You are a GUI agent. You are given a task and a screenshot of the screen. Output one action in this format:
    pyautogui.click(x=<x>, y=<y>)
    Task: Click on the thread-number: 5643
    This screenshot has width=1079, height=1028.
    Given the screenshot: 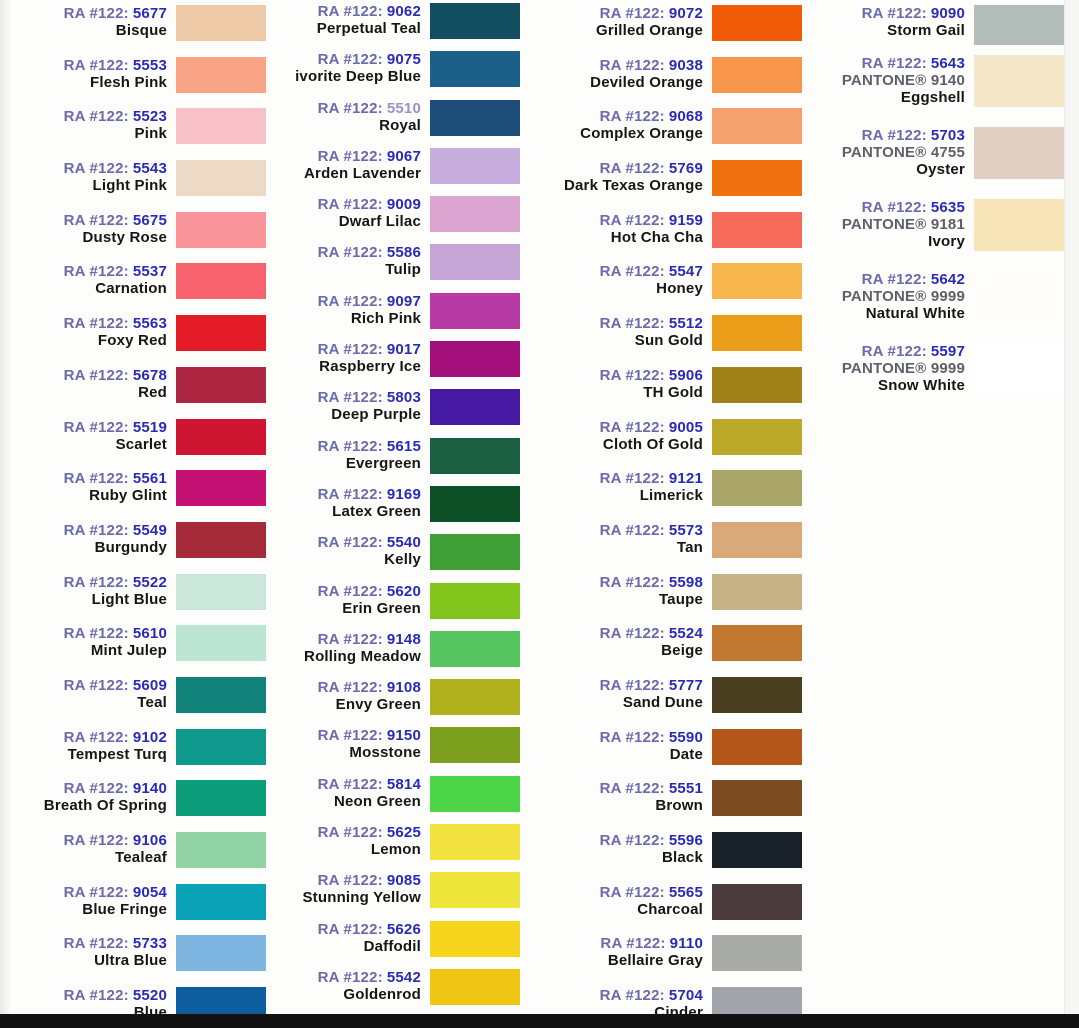 What is the action you would take?
    pyautogui.click(x=947, y=63)
    